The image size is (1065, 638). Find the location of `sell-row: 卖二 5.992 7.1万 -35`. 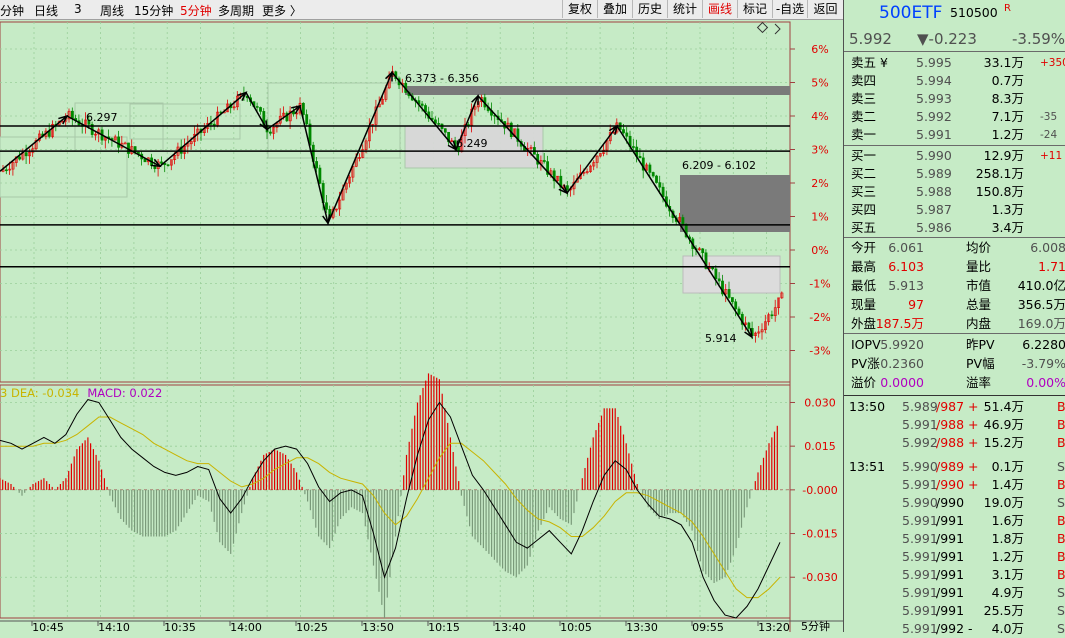

sell-row: 卖二 5.992 7.1万 -35 is located at coordinates (954, 117).